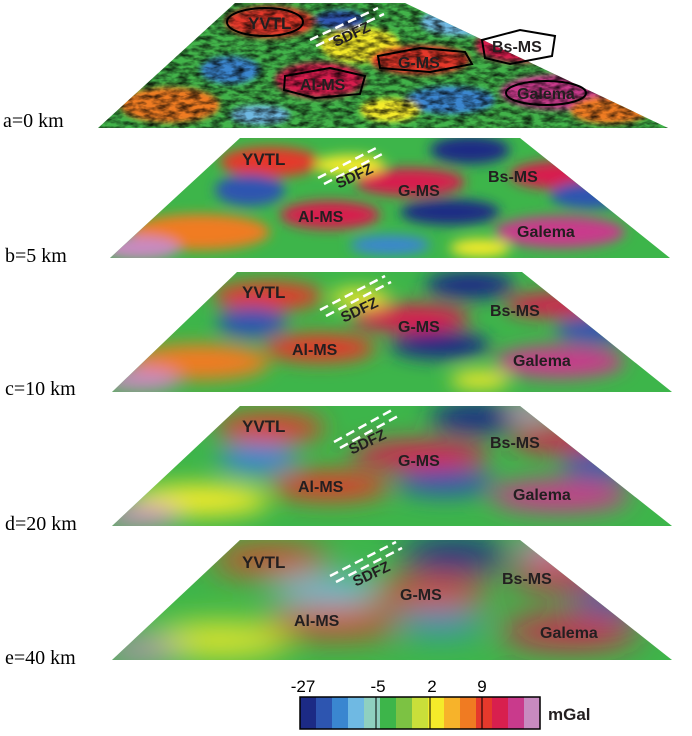  I want to click on sdfz-line-a2, so click(350, 30).